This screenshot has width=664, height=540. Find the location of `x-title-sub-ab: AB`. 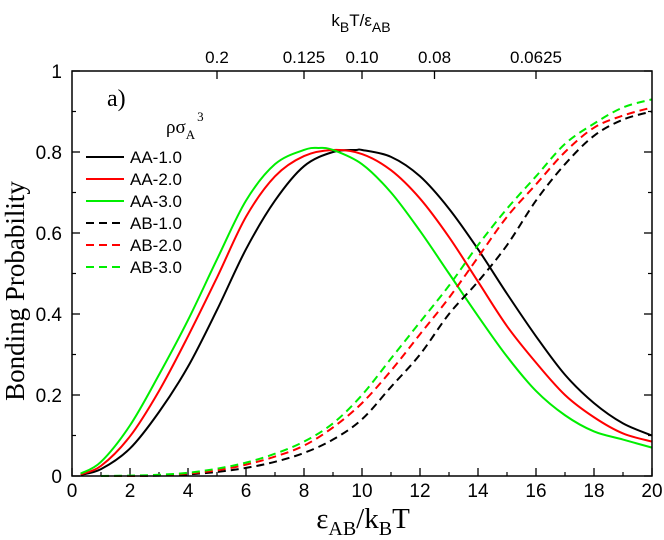

x-title-sub-ab: AB is located at coordinates (342, 529).